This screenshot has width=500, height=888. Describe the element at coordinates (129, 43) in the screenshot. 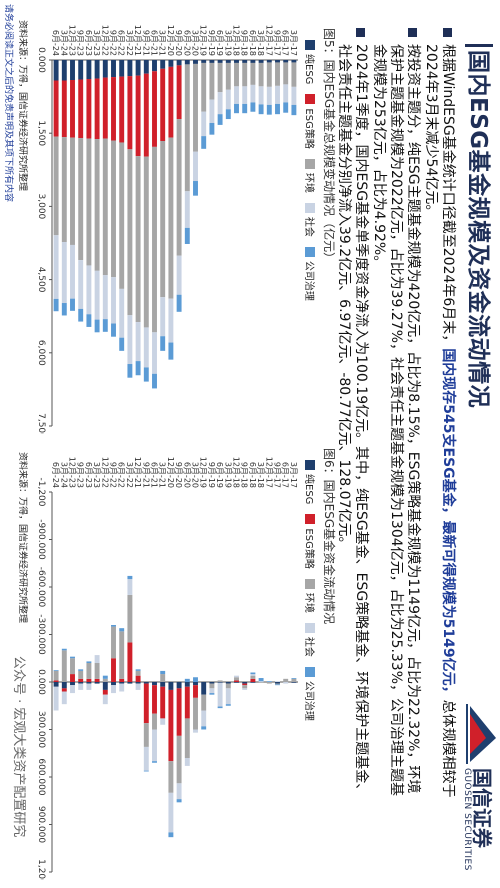

I see `y-category-label: 3月-22` at that location.